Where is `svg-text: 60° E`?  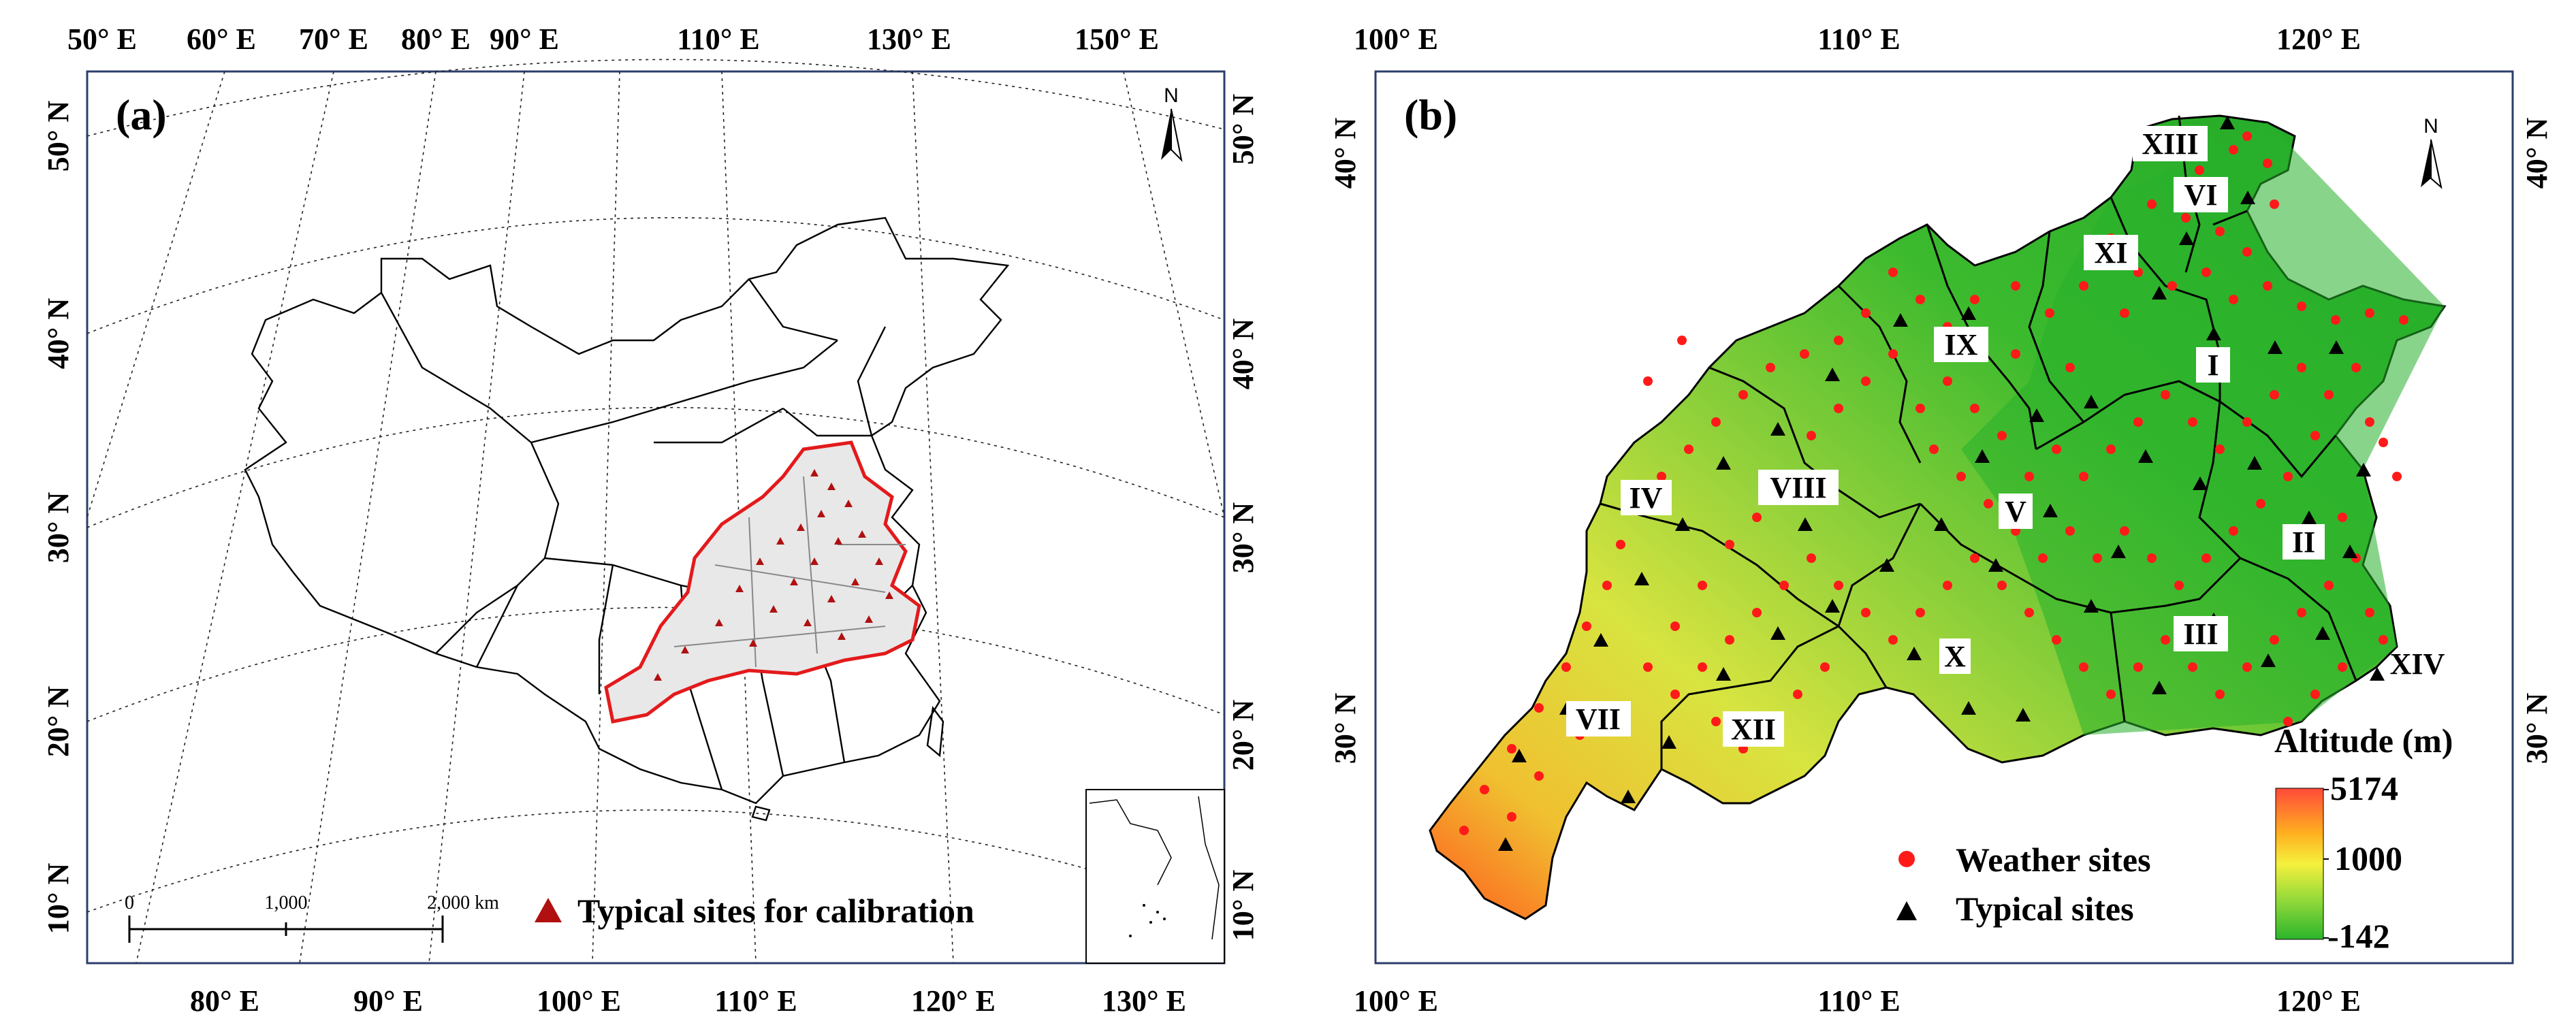
svg-text: 60° E is located at coordinates (221, 39).